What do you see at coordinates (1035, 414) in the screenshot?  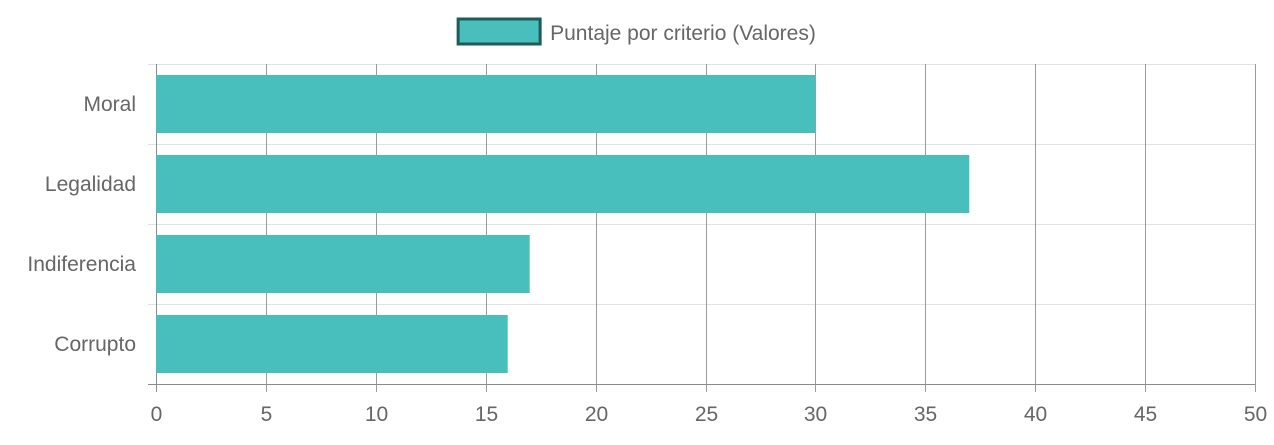 I see `x-tick-label: 40` at bounding box center [1035, 414].